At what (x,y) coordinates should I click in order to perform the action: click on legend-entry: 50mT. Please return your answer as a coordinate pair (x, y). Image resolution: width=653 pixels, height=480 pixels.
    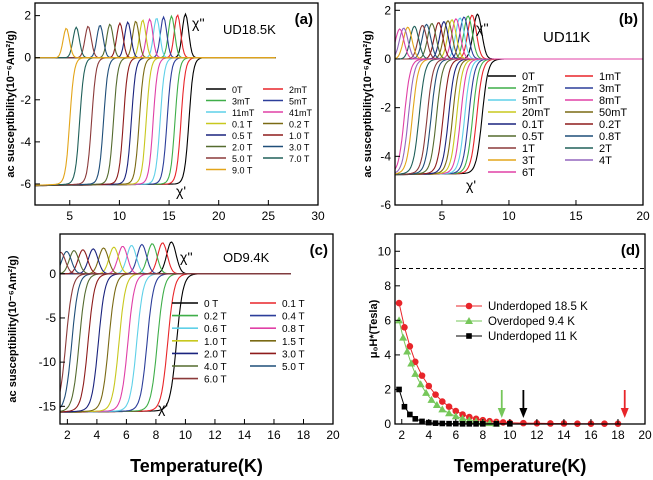
    Looking at the image, I should click on (613, 113).